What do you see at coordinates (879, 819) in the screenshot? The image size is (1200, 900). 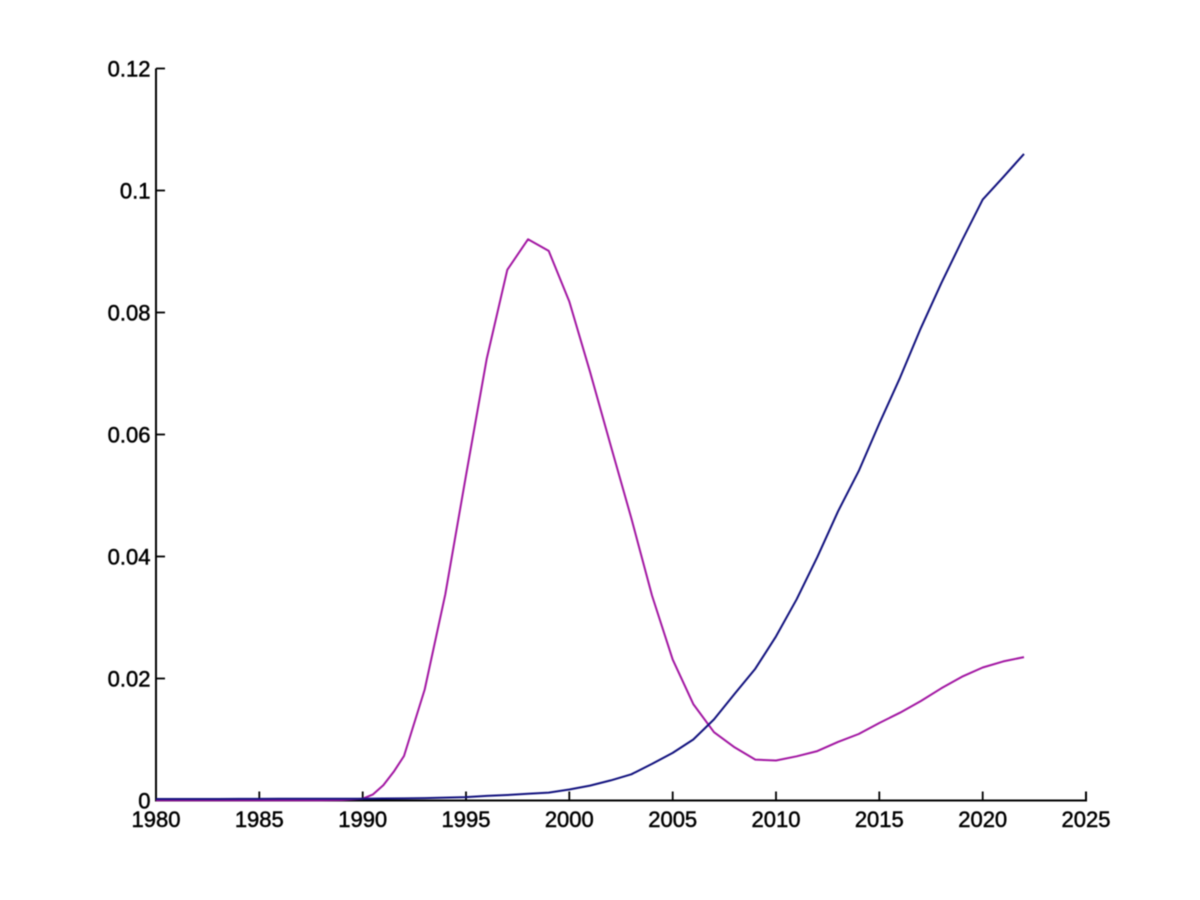 I see `svg-text: 2015` at bounding box center [879, 819].